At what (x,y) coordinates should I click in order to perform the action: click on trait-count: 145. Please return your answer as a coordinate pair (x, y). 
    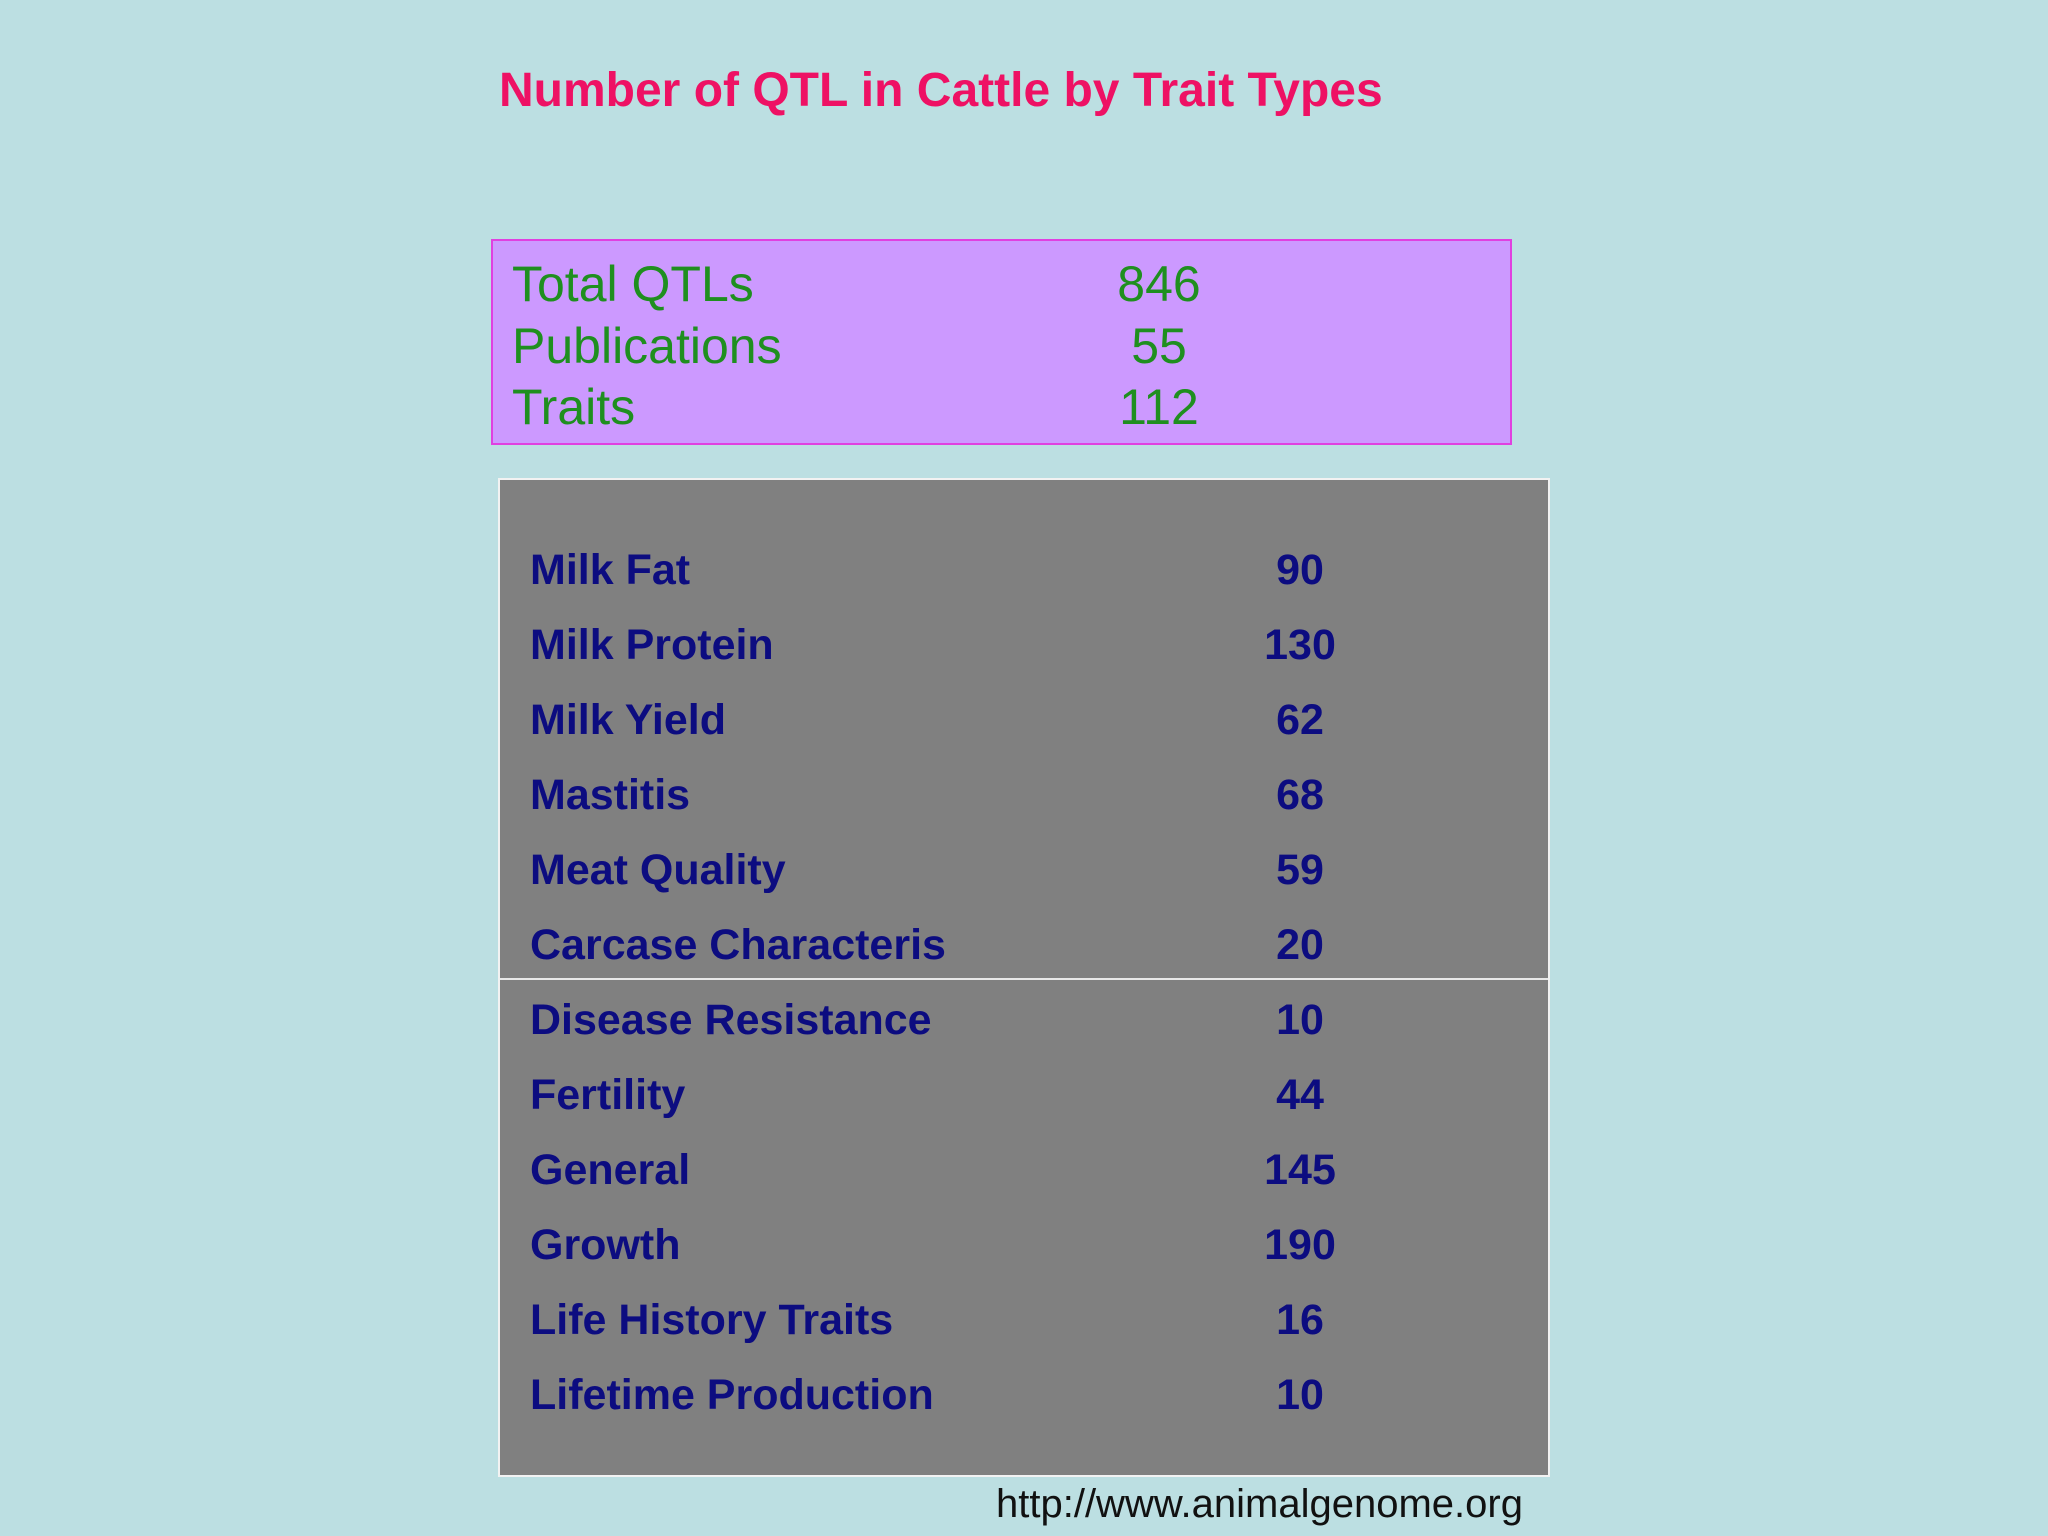
    Looking at the image, I should click on (1300, 1170).